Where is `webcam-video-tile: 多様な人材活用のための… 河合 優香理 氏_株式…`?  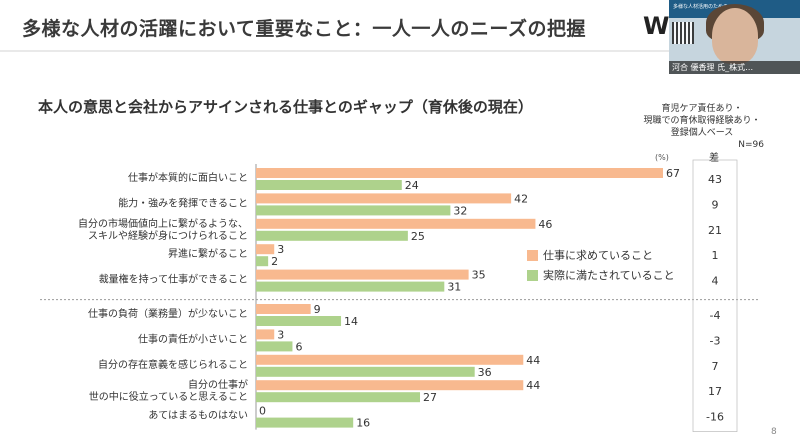
webcam-video-tile: 多様な人材活用のための… 河合 優香理 氏_株式… is located at coordinates (734, 37).